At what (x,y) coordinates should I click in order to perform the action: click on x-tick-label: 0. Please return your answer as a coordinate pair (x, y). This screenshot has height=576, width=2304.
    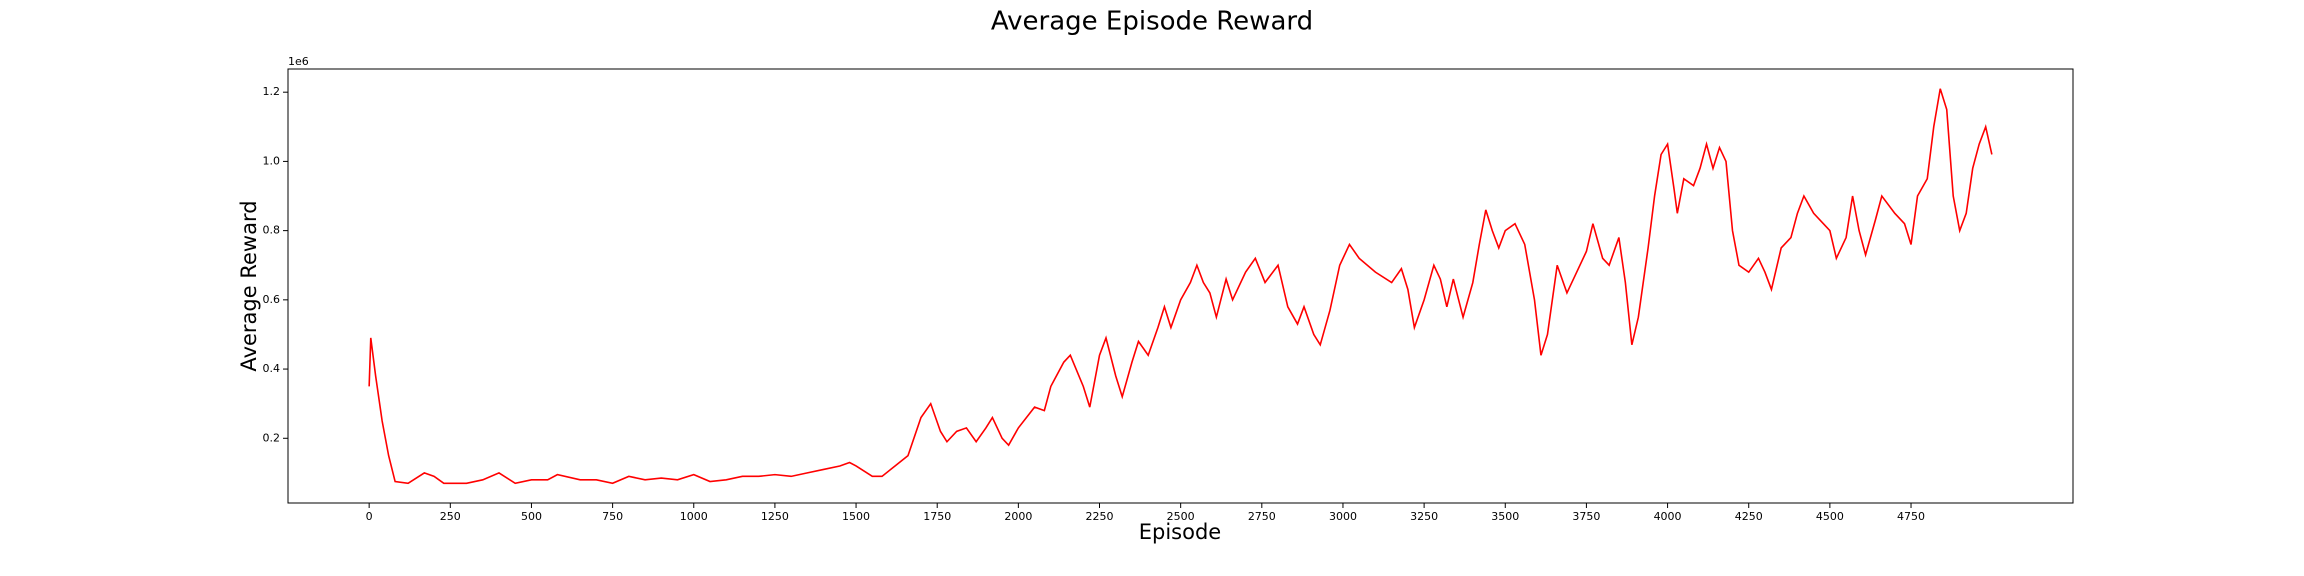
    Looking at the image, I should click on (369, 516).